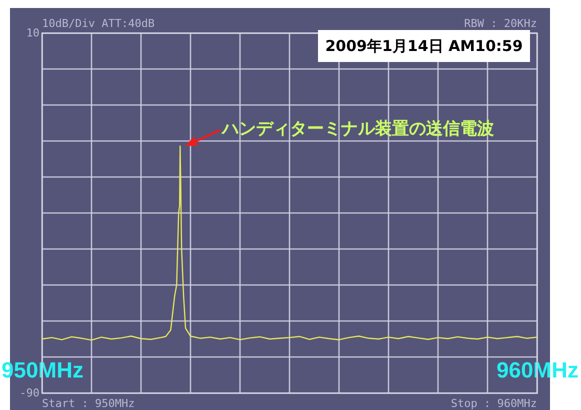 The image size is (581, 410). What do you see at coordinates (493, 403) in the screenshot?
I see `text: Stop : 960MHz` at bounding box center [493, 403].